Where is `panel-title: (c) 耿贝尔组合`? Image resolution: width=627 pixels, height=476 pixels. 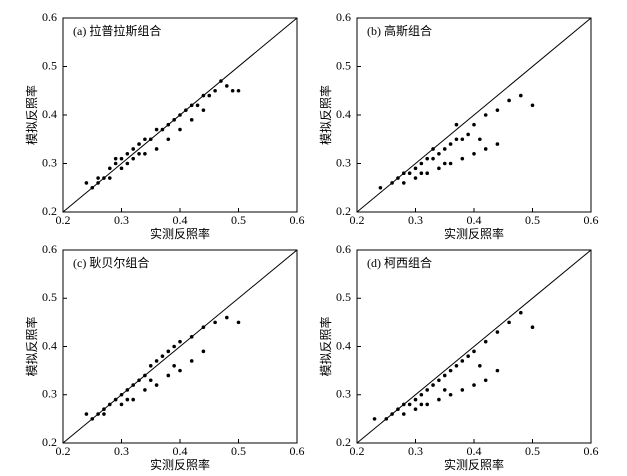 panel-title: (c) 耿贝尔组合 is located at coordinates (111, 262).